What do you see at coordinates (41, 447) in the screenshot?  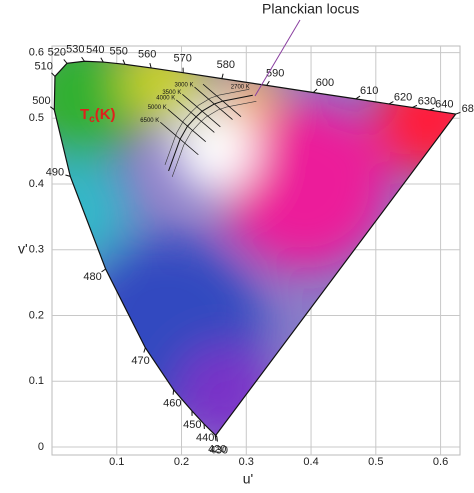 I see `y-tick-label: 0` at bounding box center [41, 447].